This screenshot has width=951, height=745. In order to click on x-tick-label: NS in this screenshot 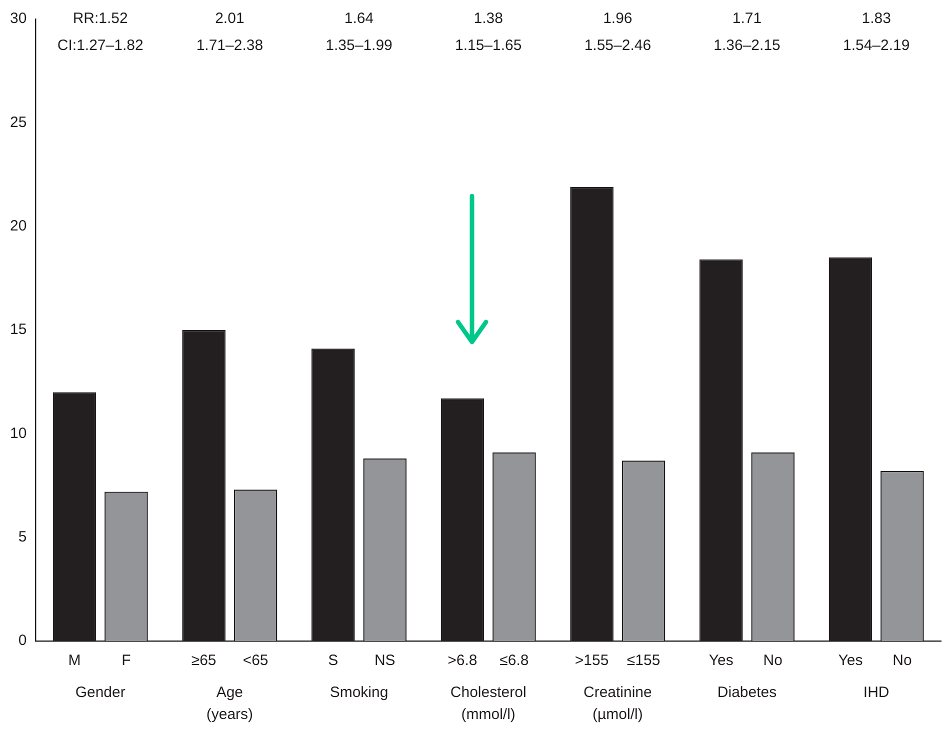, I will do `click(385, 661)`.